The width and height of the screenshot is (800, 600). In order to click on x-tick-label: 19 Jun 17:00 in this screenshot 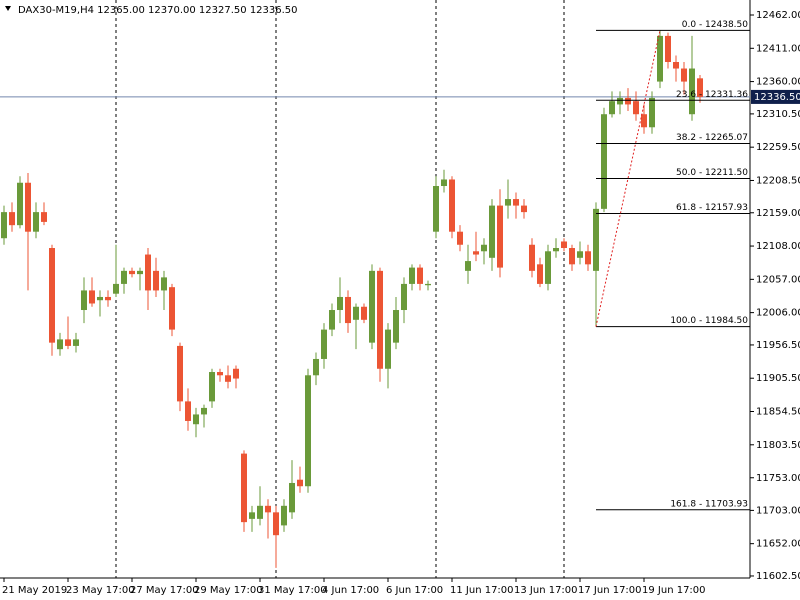, I will do `click(674, 590)`.